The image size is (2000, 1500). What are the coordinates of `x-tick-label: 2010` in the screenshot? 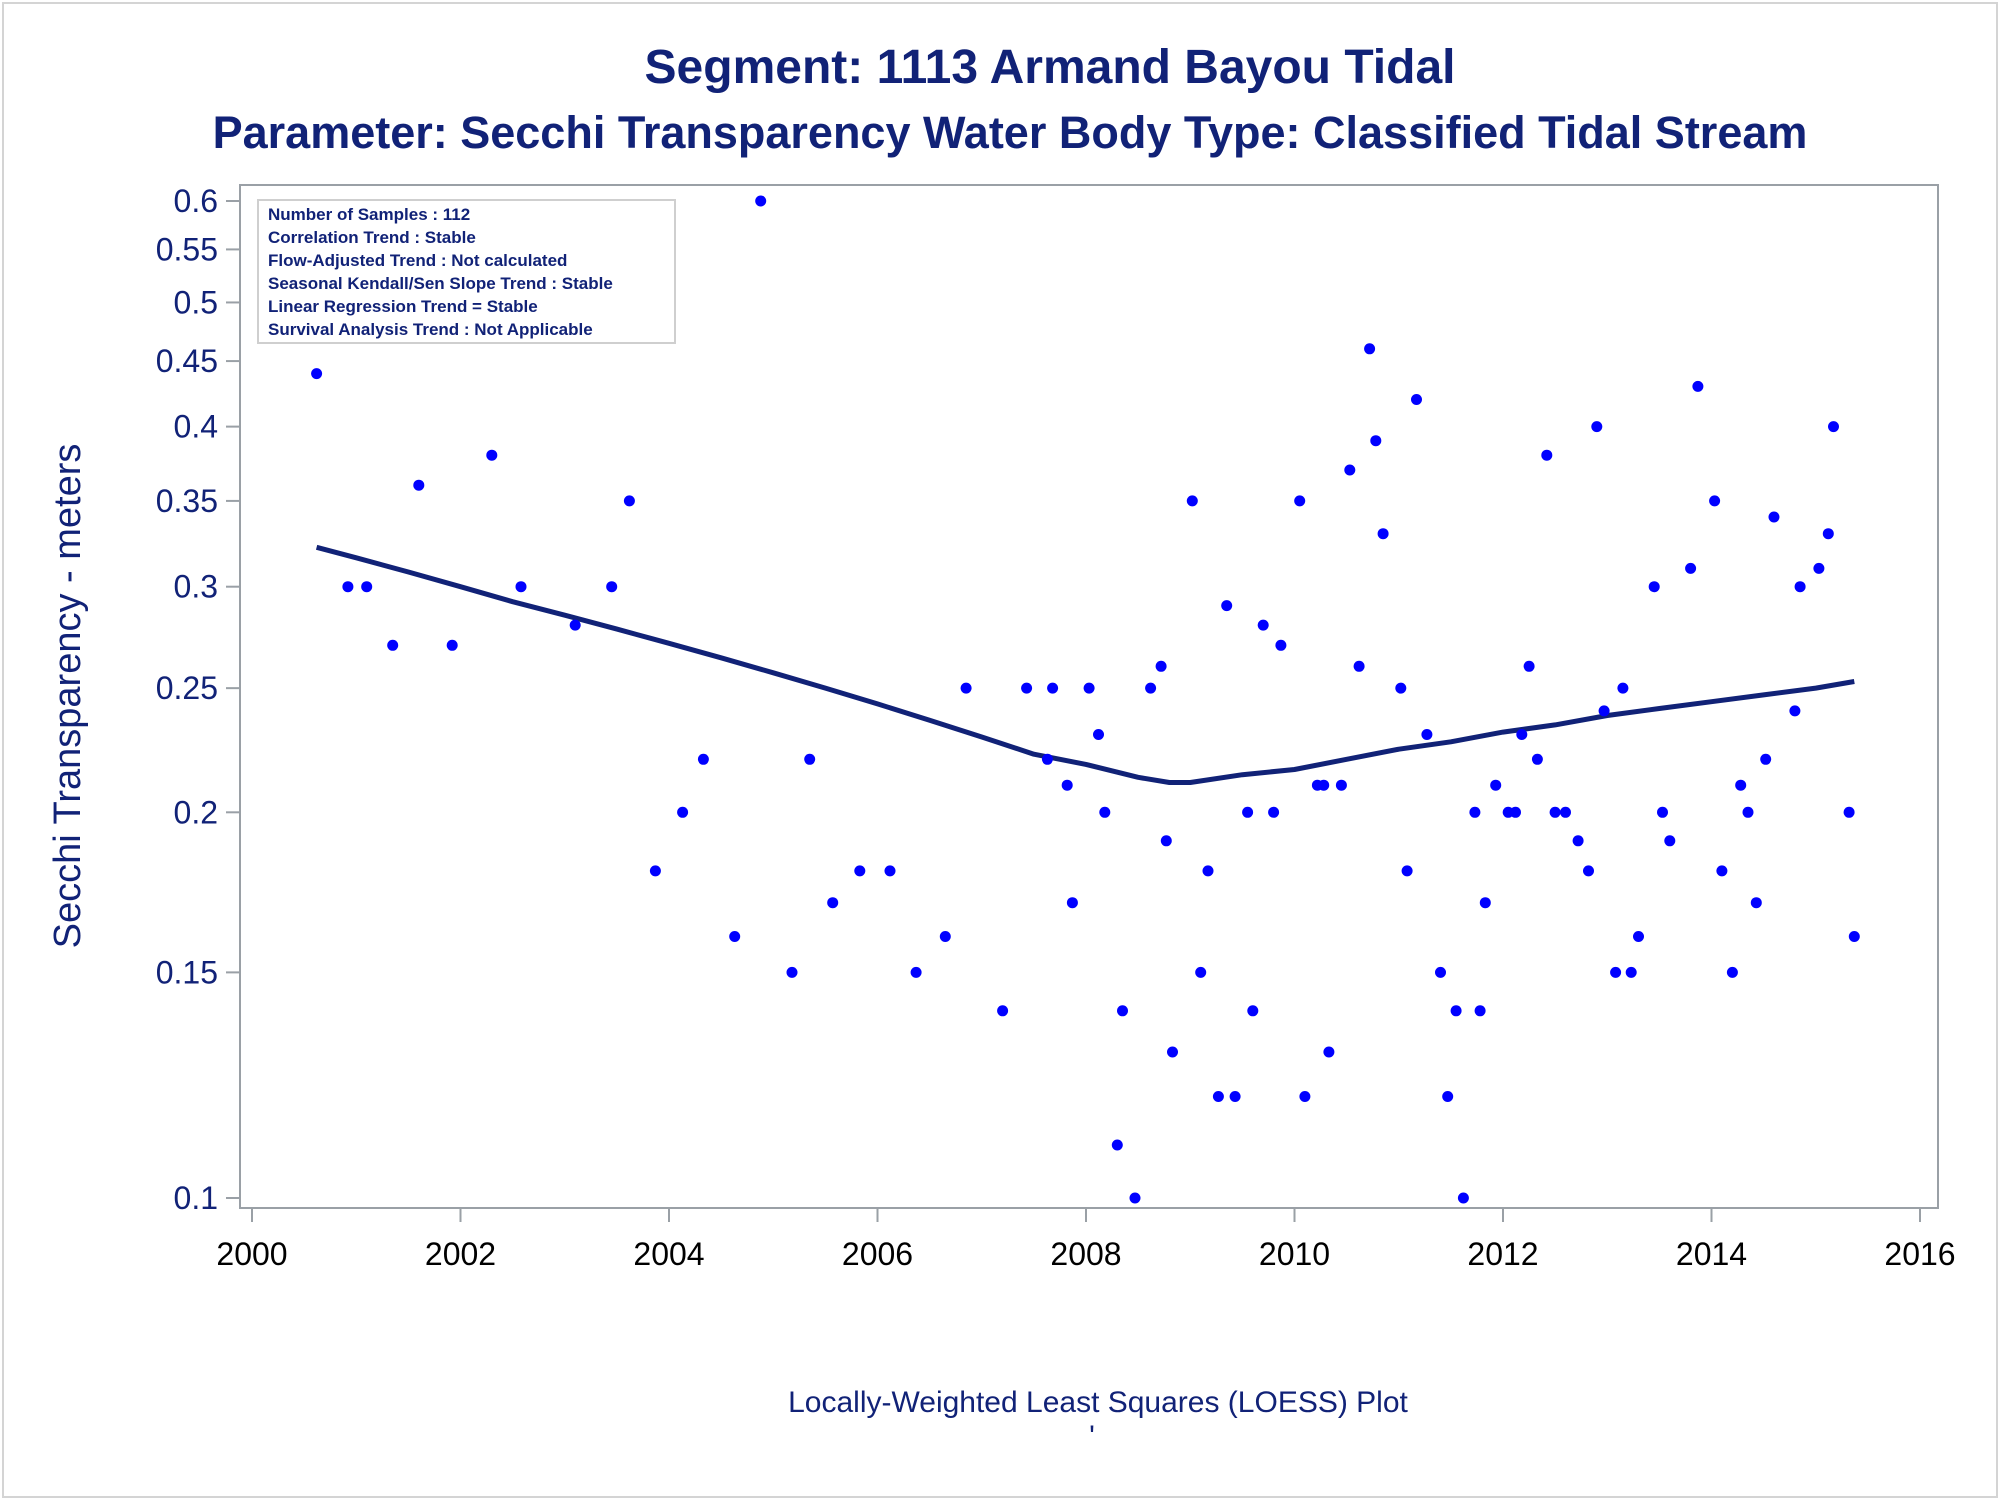 It's located at (1294, 1254).